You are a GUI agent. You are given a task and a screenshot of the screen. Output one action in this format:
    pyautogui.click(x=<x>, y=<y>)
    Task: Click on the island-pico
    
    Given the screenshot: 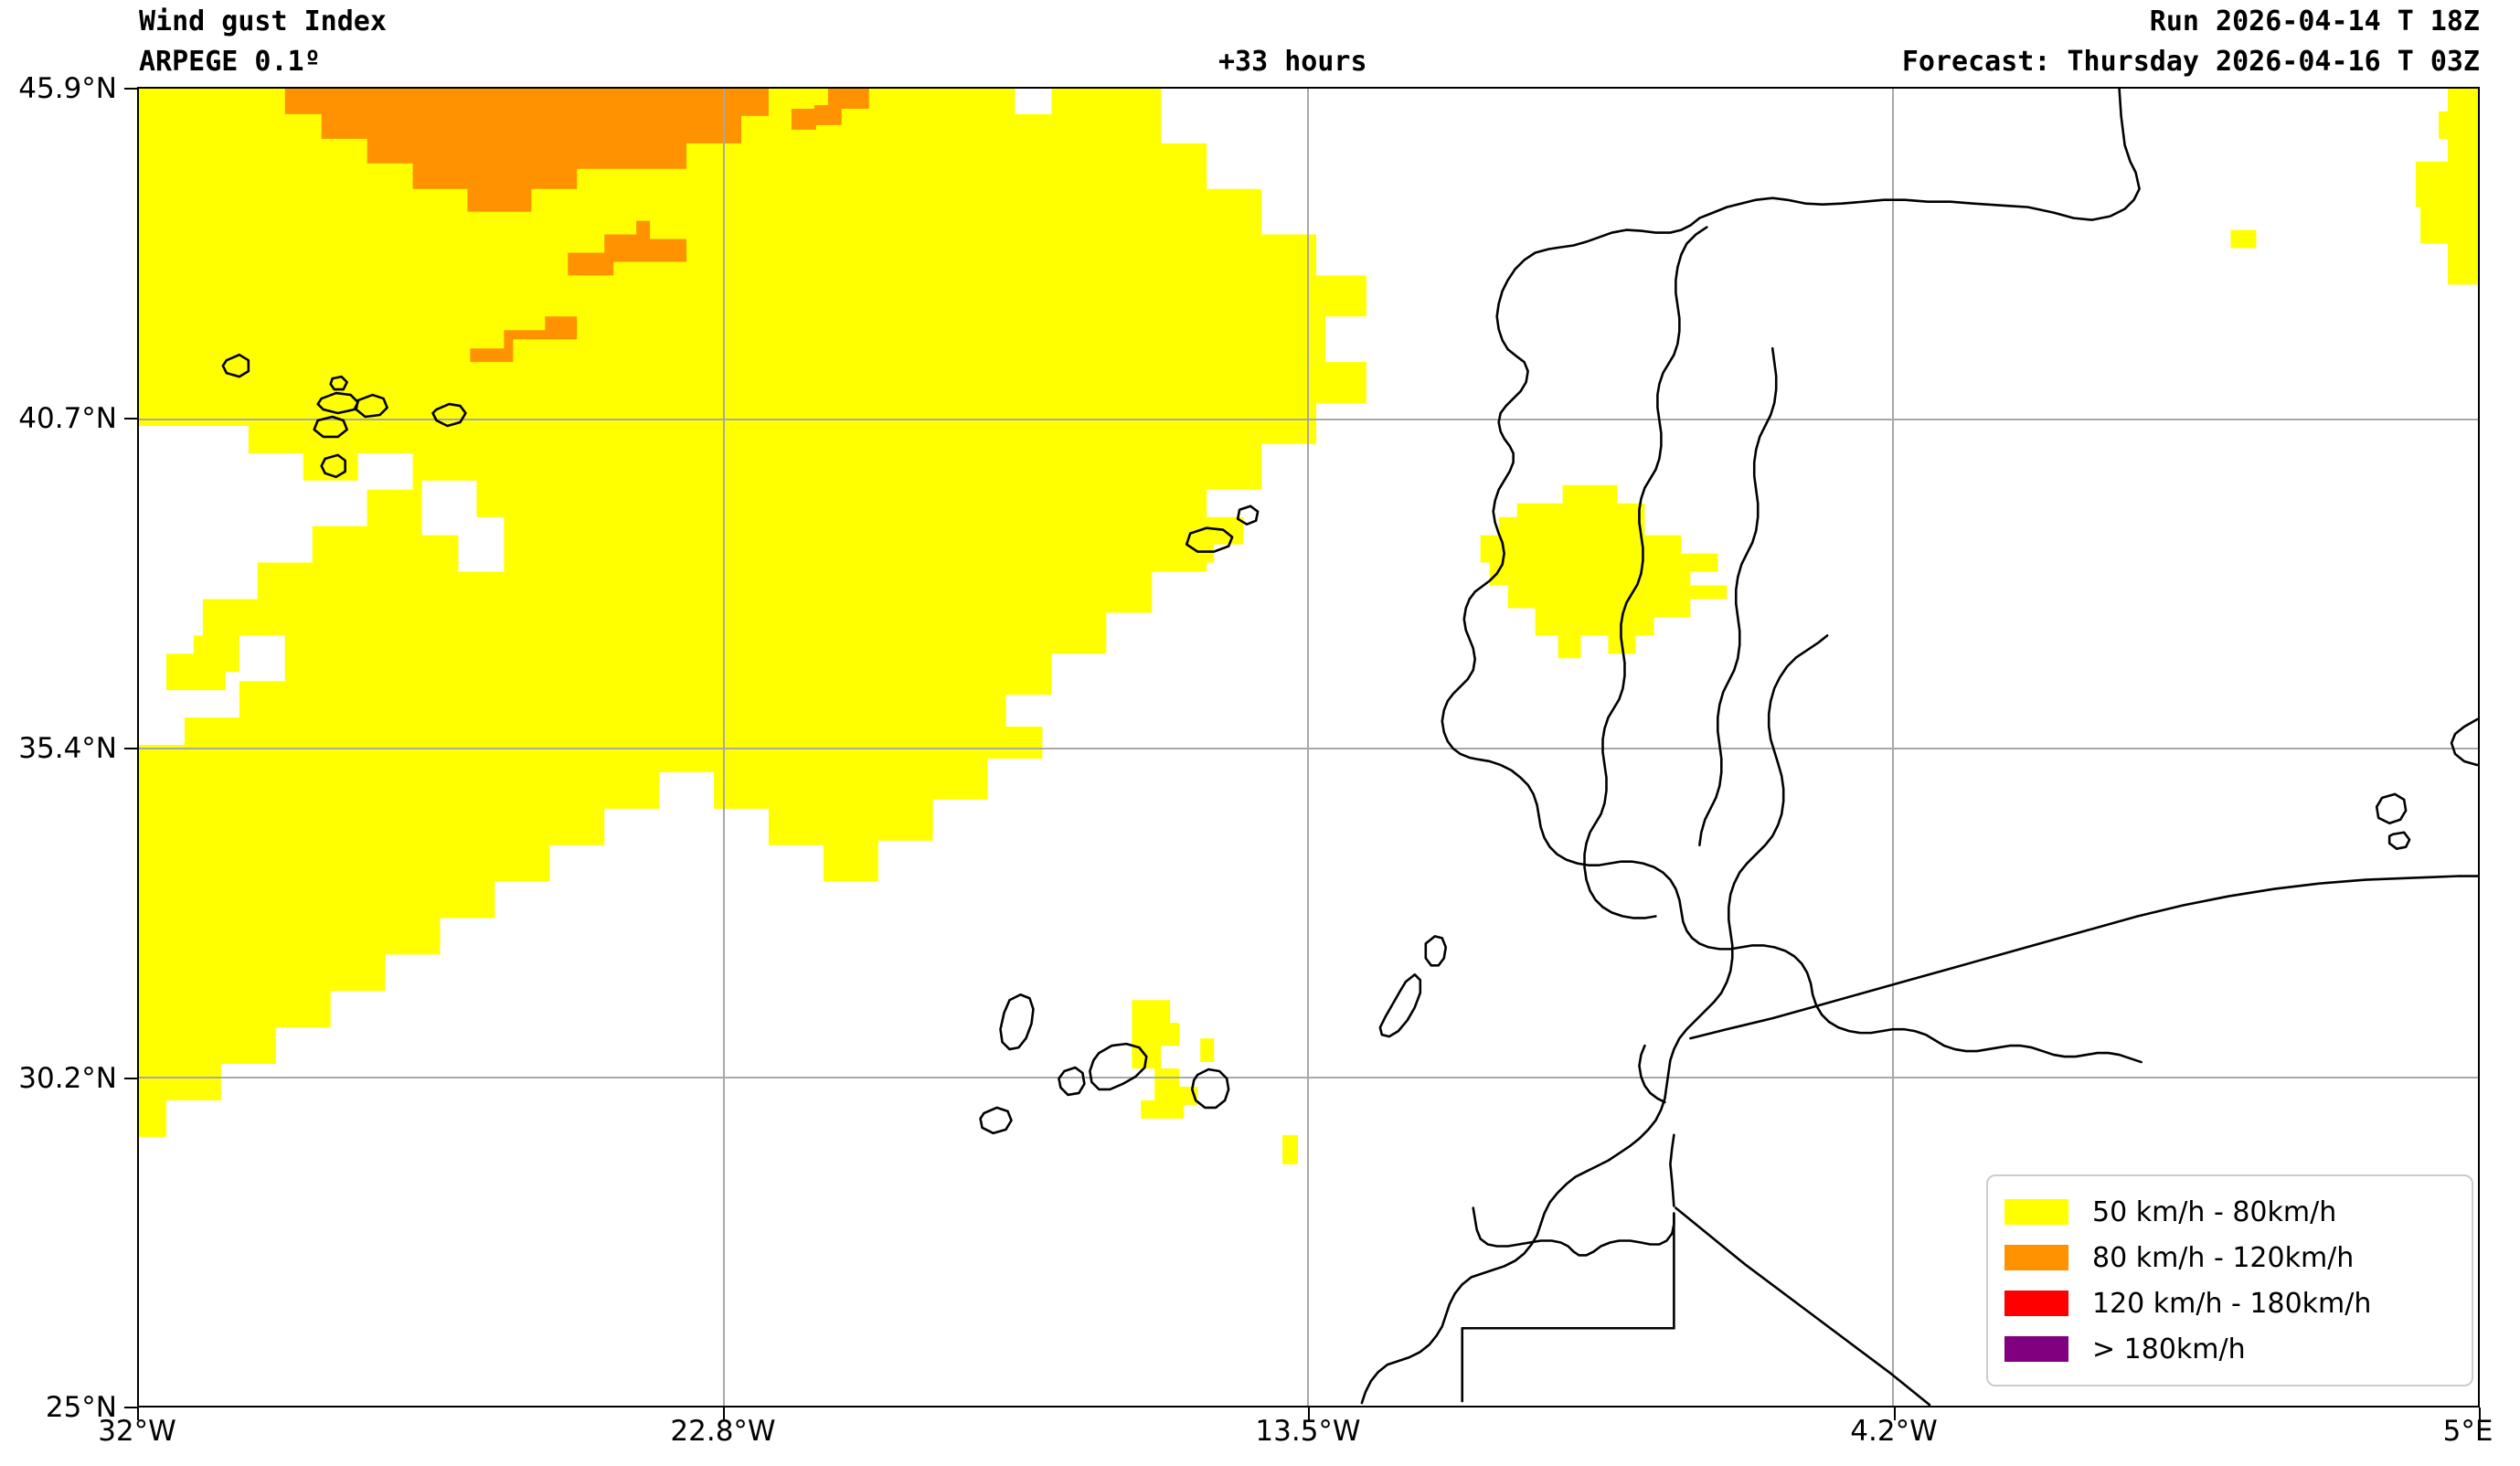 What is the action you would take?
    pyautogui.click(x=331, y=427)
    